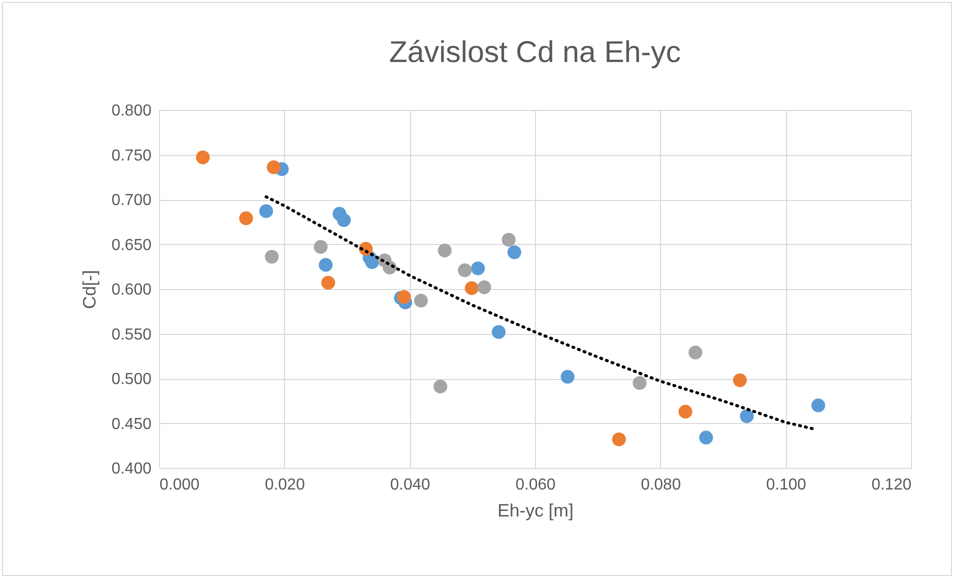 The height and width of the screenshot is (580, 957). Describe the element at coordinates (660, 485) in the screenshot. I see `x-tick-label: 0.080` at that location.